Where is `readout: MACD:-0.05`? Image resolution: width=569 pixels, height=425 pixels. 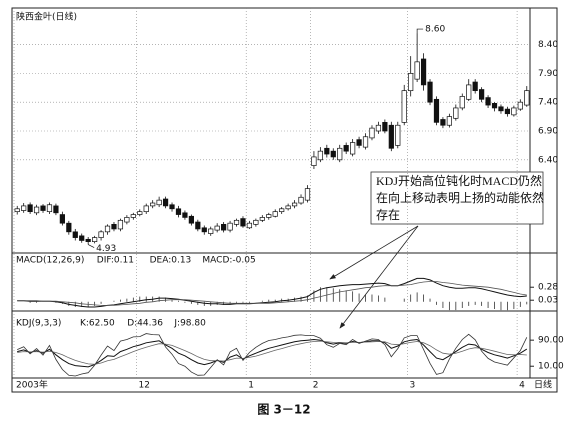 readout: MACD:-0.05 is located at coordinates (228, 261).